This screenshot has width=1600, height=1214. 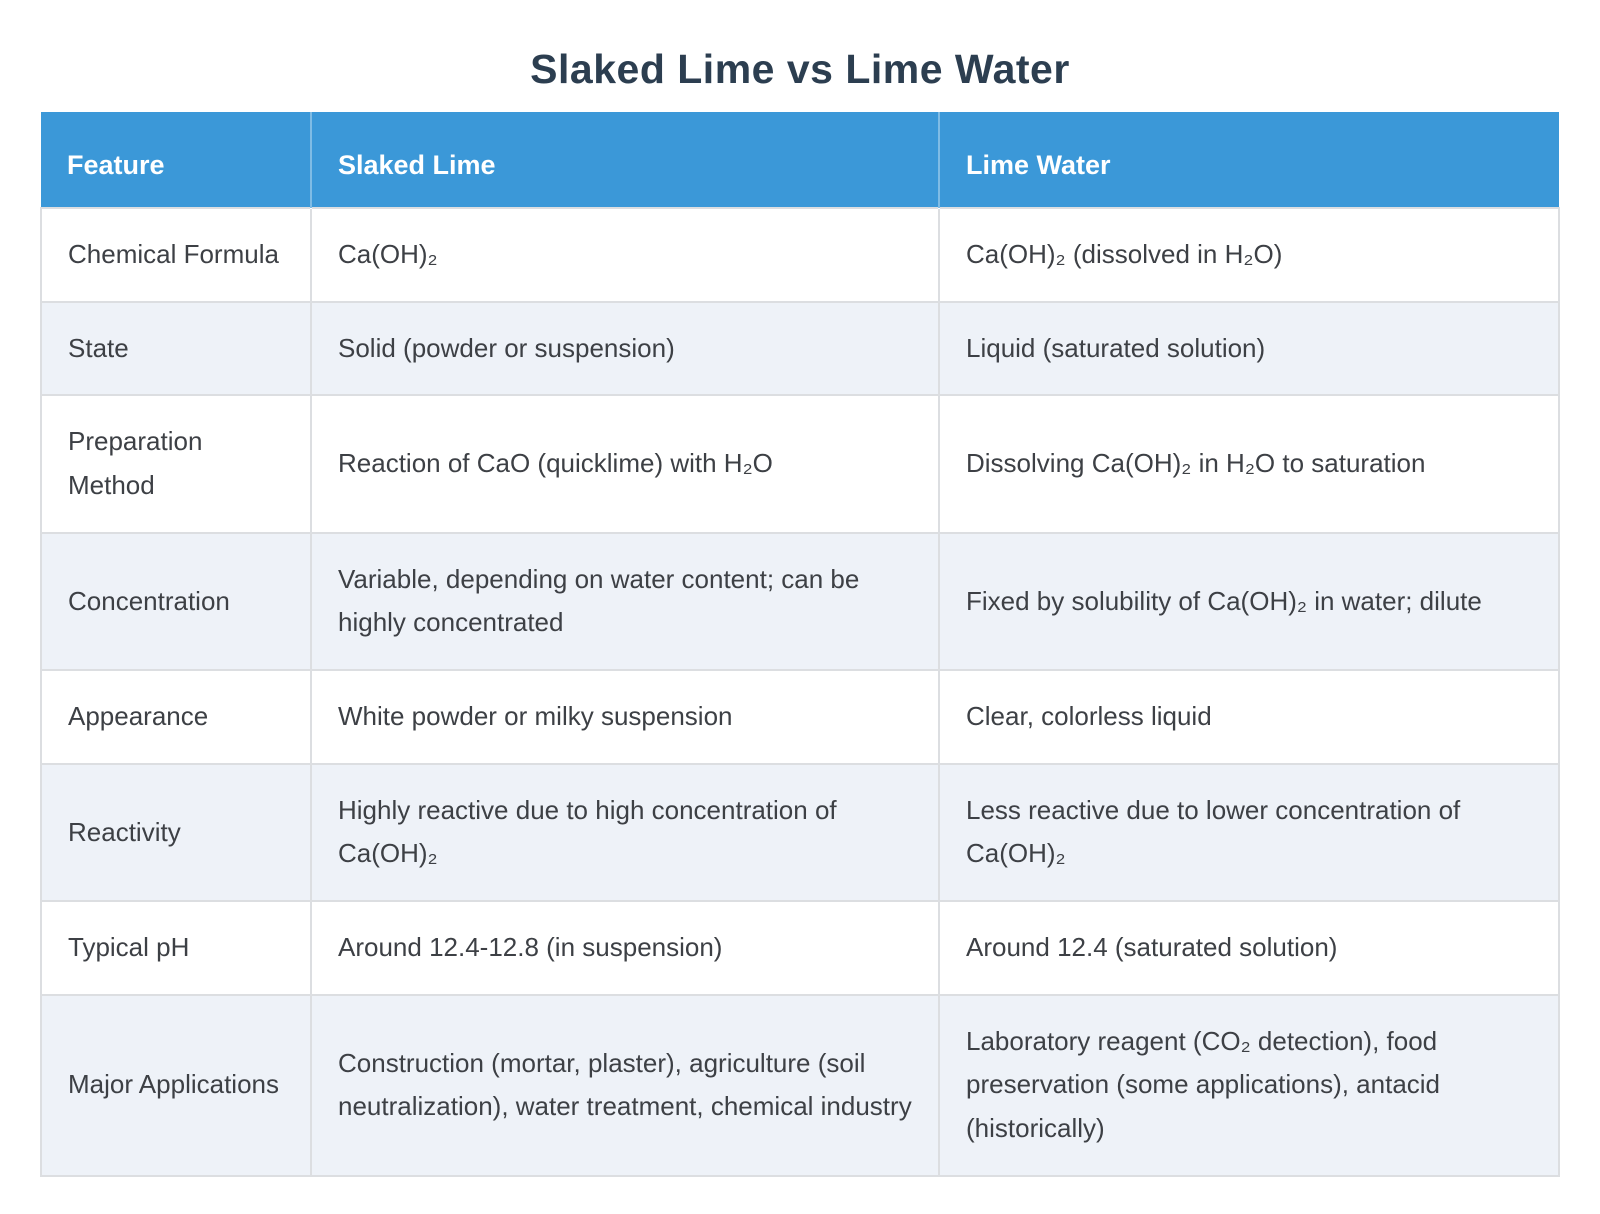 I want to click on slaked-lime-cell: White powder or milky suspension, so click(x=625, y=717).